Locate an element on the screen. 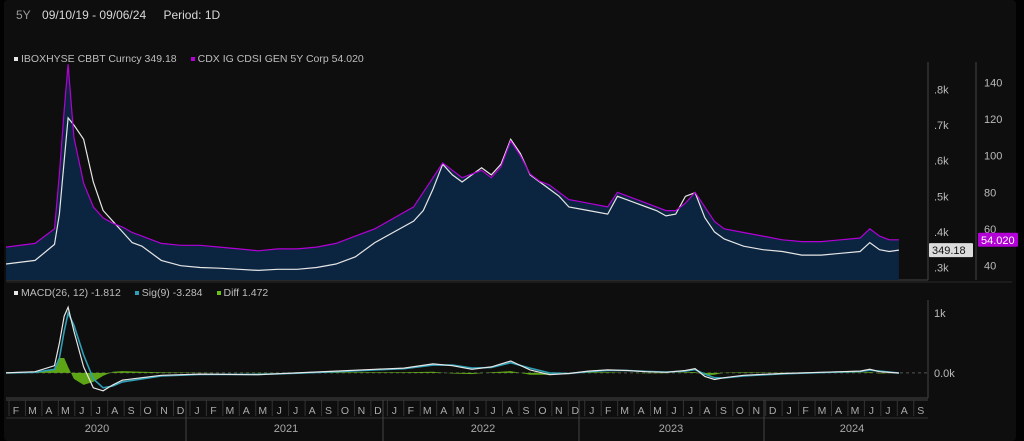  right-tick-label: 120 is located at coordinates (993, 120).